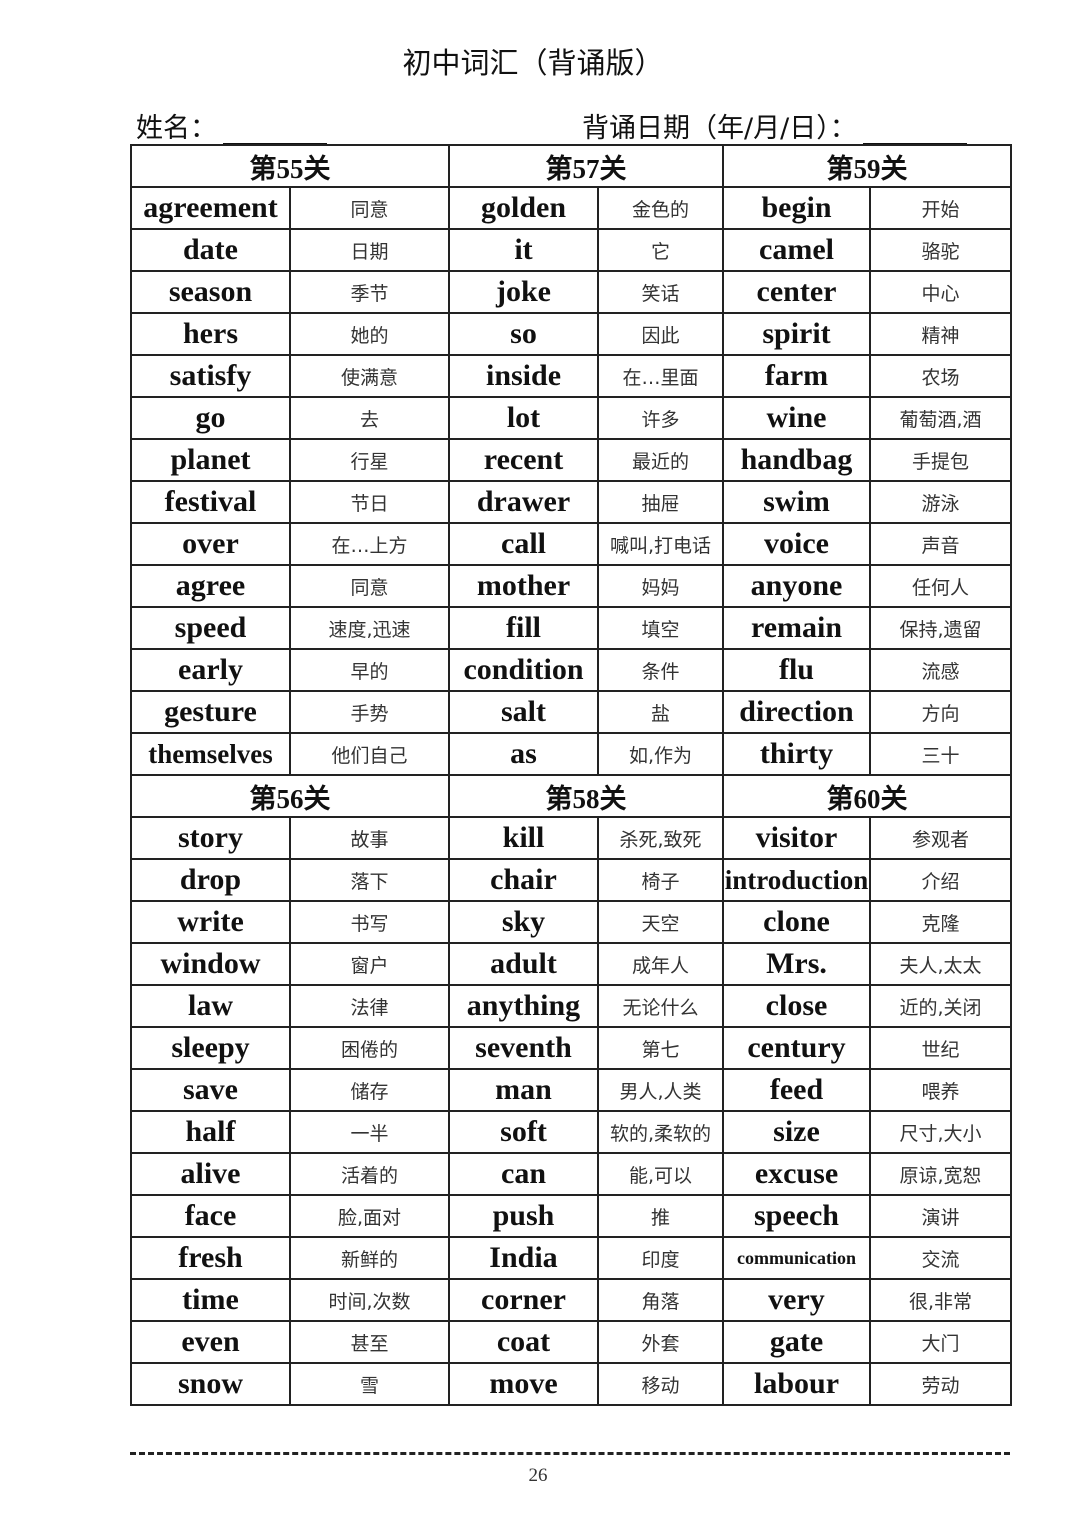 The height and width of the screenshot is (1527, 1080). I want to click on english-word: soft, so click(523, 1132).